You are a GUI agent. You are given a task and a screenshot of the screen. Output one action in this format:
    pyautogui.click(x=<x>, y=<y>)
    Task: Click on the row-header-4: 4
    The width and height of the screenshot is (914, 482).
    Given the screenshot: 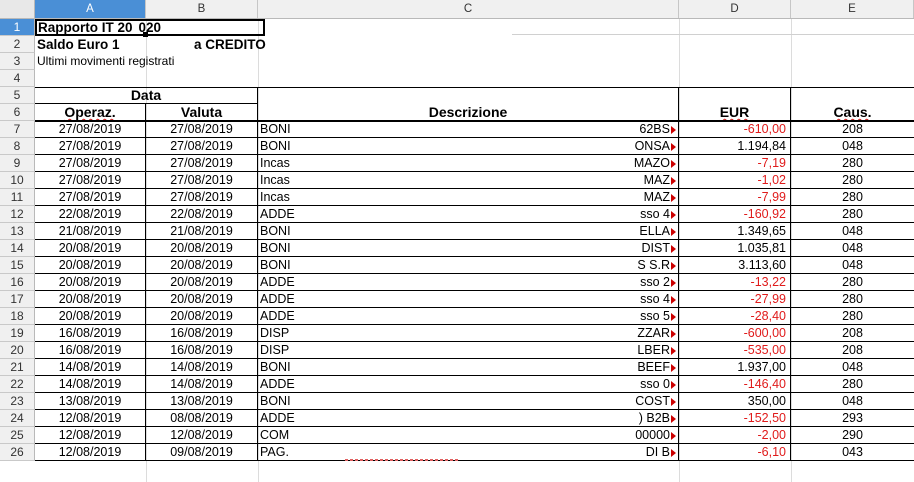 What is the action you would take?
    pyautogui.click(x=17, y=78)
    